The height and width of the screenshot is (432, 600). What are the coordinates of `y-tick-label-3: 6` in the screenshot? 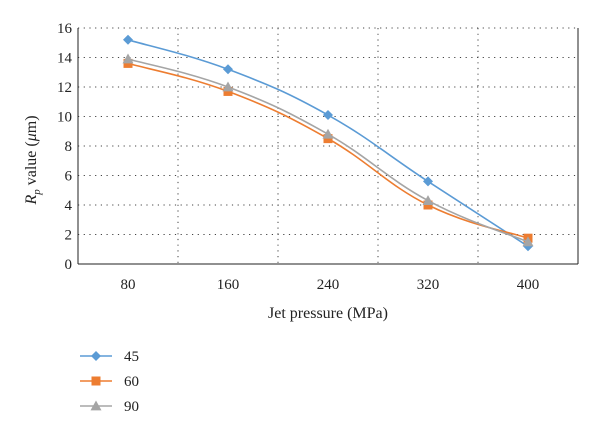 It's located at (69, 177).